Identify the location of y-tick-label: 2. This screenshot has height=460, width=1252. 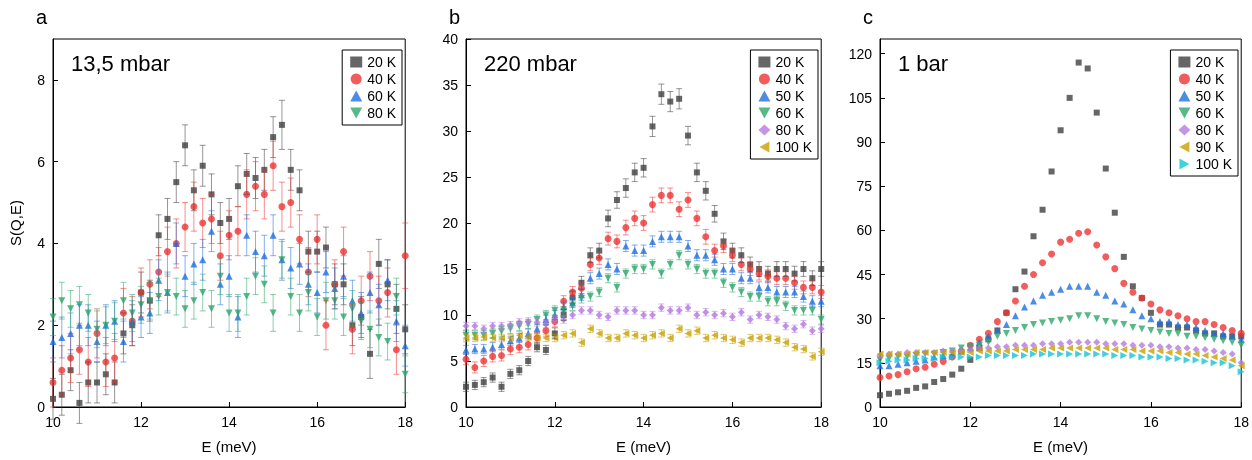
(41, 325).